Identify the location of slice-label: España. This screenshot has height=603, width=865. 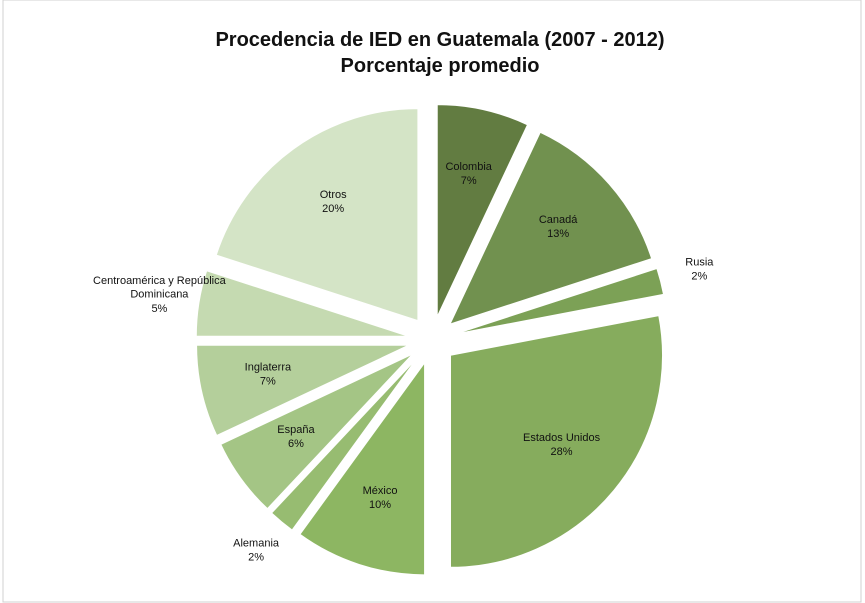
(296, 430).